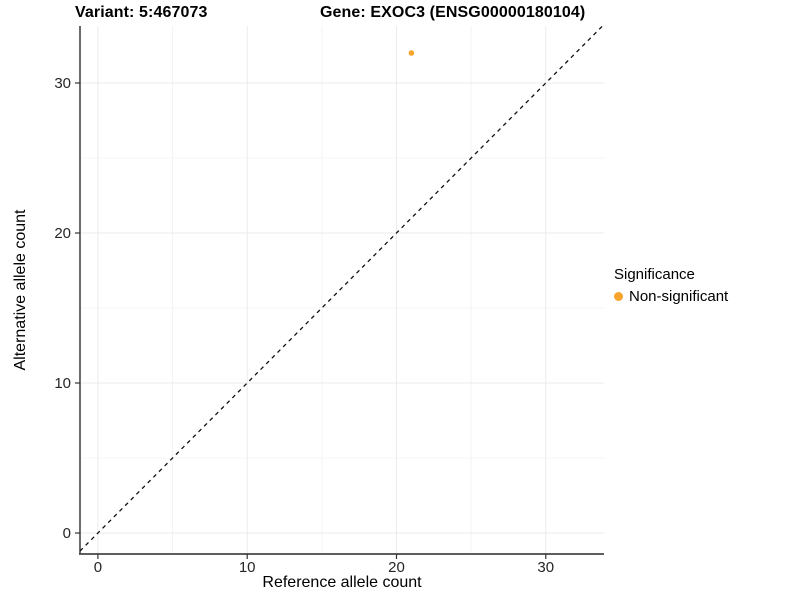  I want to click on legend: Significance Non-significant, so click(671, 285).